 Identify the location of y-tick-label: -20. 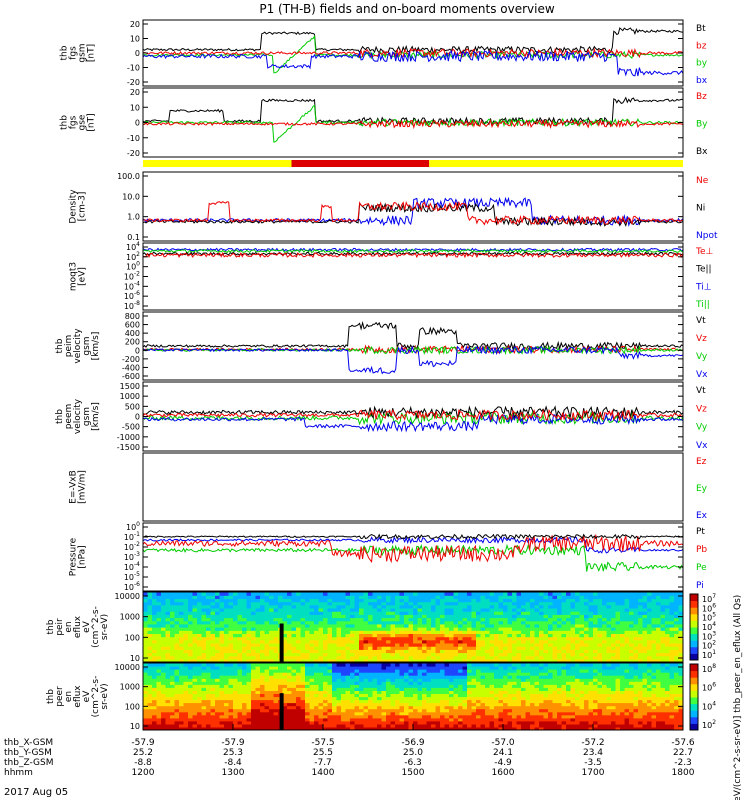
(133, 82).